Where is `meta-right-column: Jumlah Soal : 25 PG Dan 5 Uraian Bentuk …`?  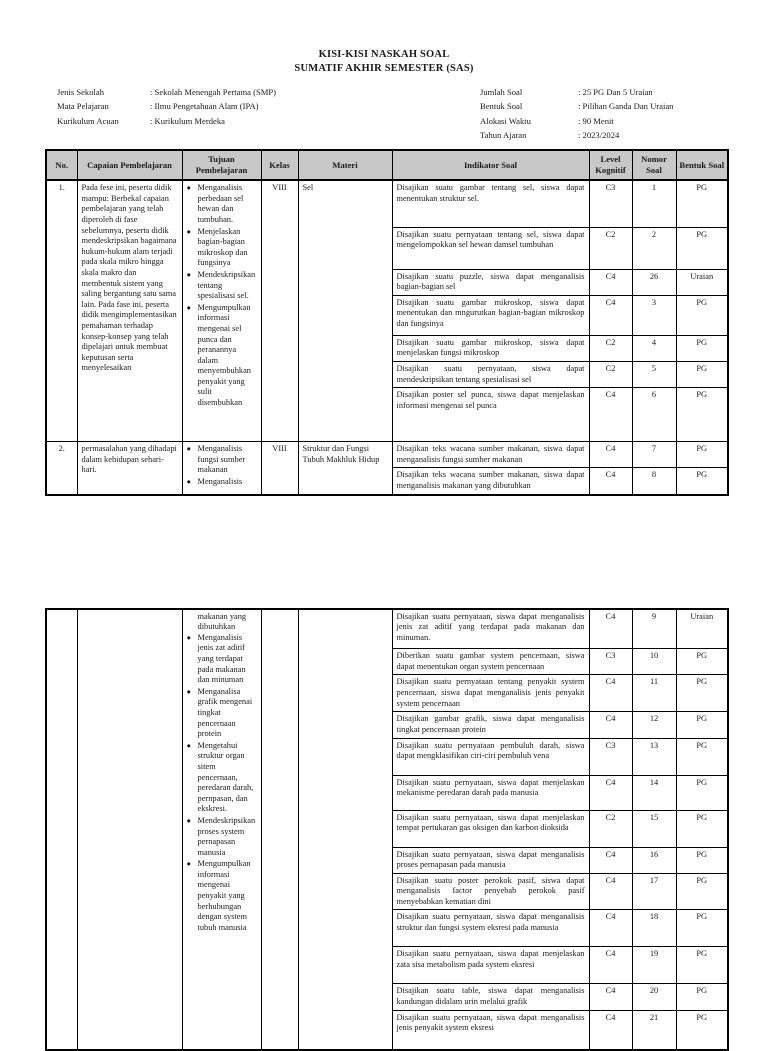
meta-right-column: Jumlah Soal : 25 PG Dan 5 Uraian Bentuk … is located at coordinates (603, 113).